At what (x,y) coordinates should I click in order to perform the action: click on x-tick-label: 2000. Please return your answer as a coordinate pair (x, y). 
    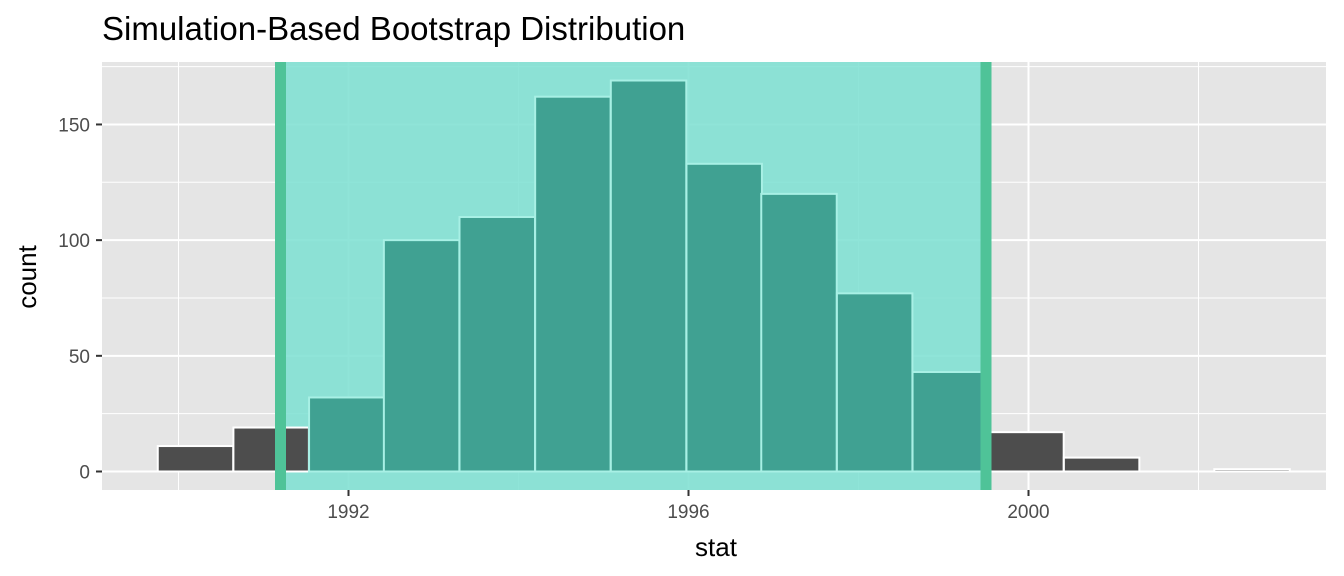
    Looking at the image, I should click on (1028, 512).